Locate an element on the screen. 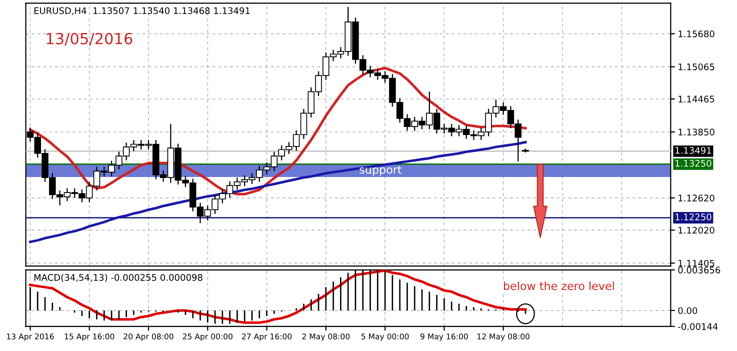  annotation: below the zero level is located at coordinates (559, 285).